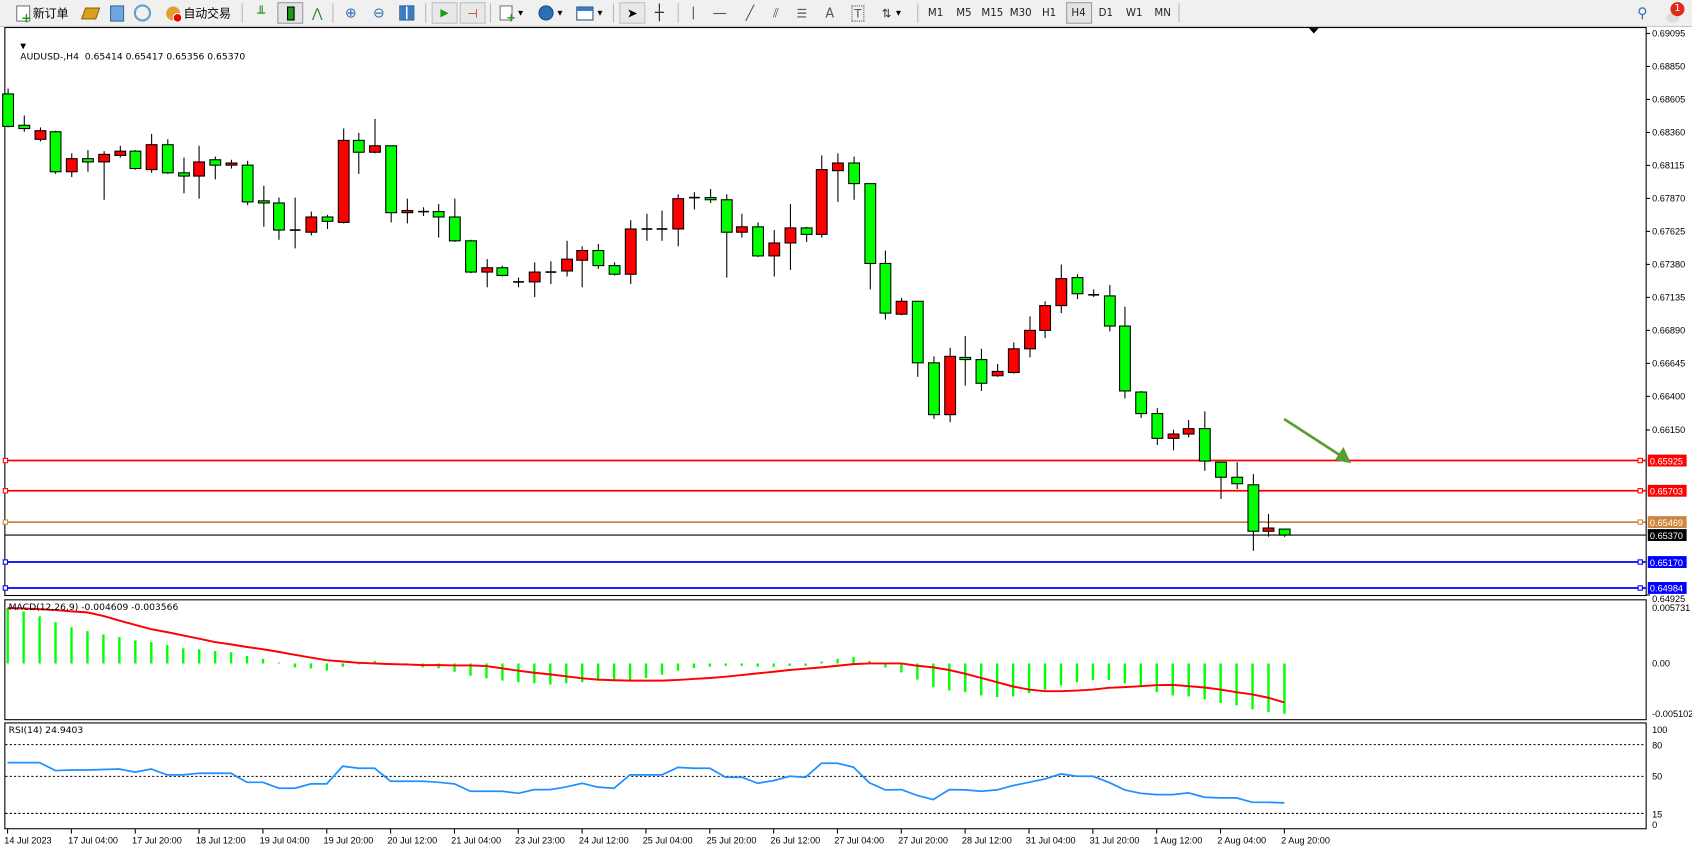 The width and height of the screenshot is (1692, 852). What do you see at coordinates (1315, 439) in the screenshot?
I see `arrow-line` at bounding box center [1315, 439].